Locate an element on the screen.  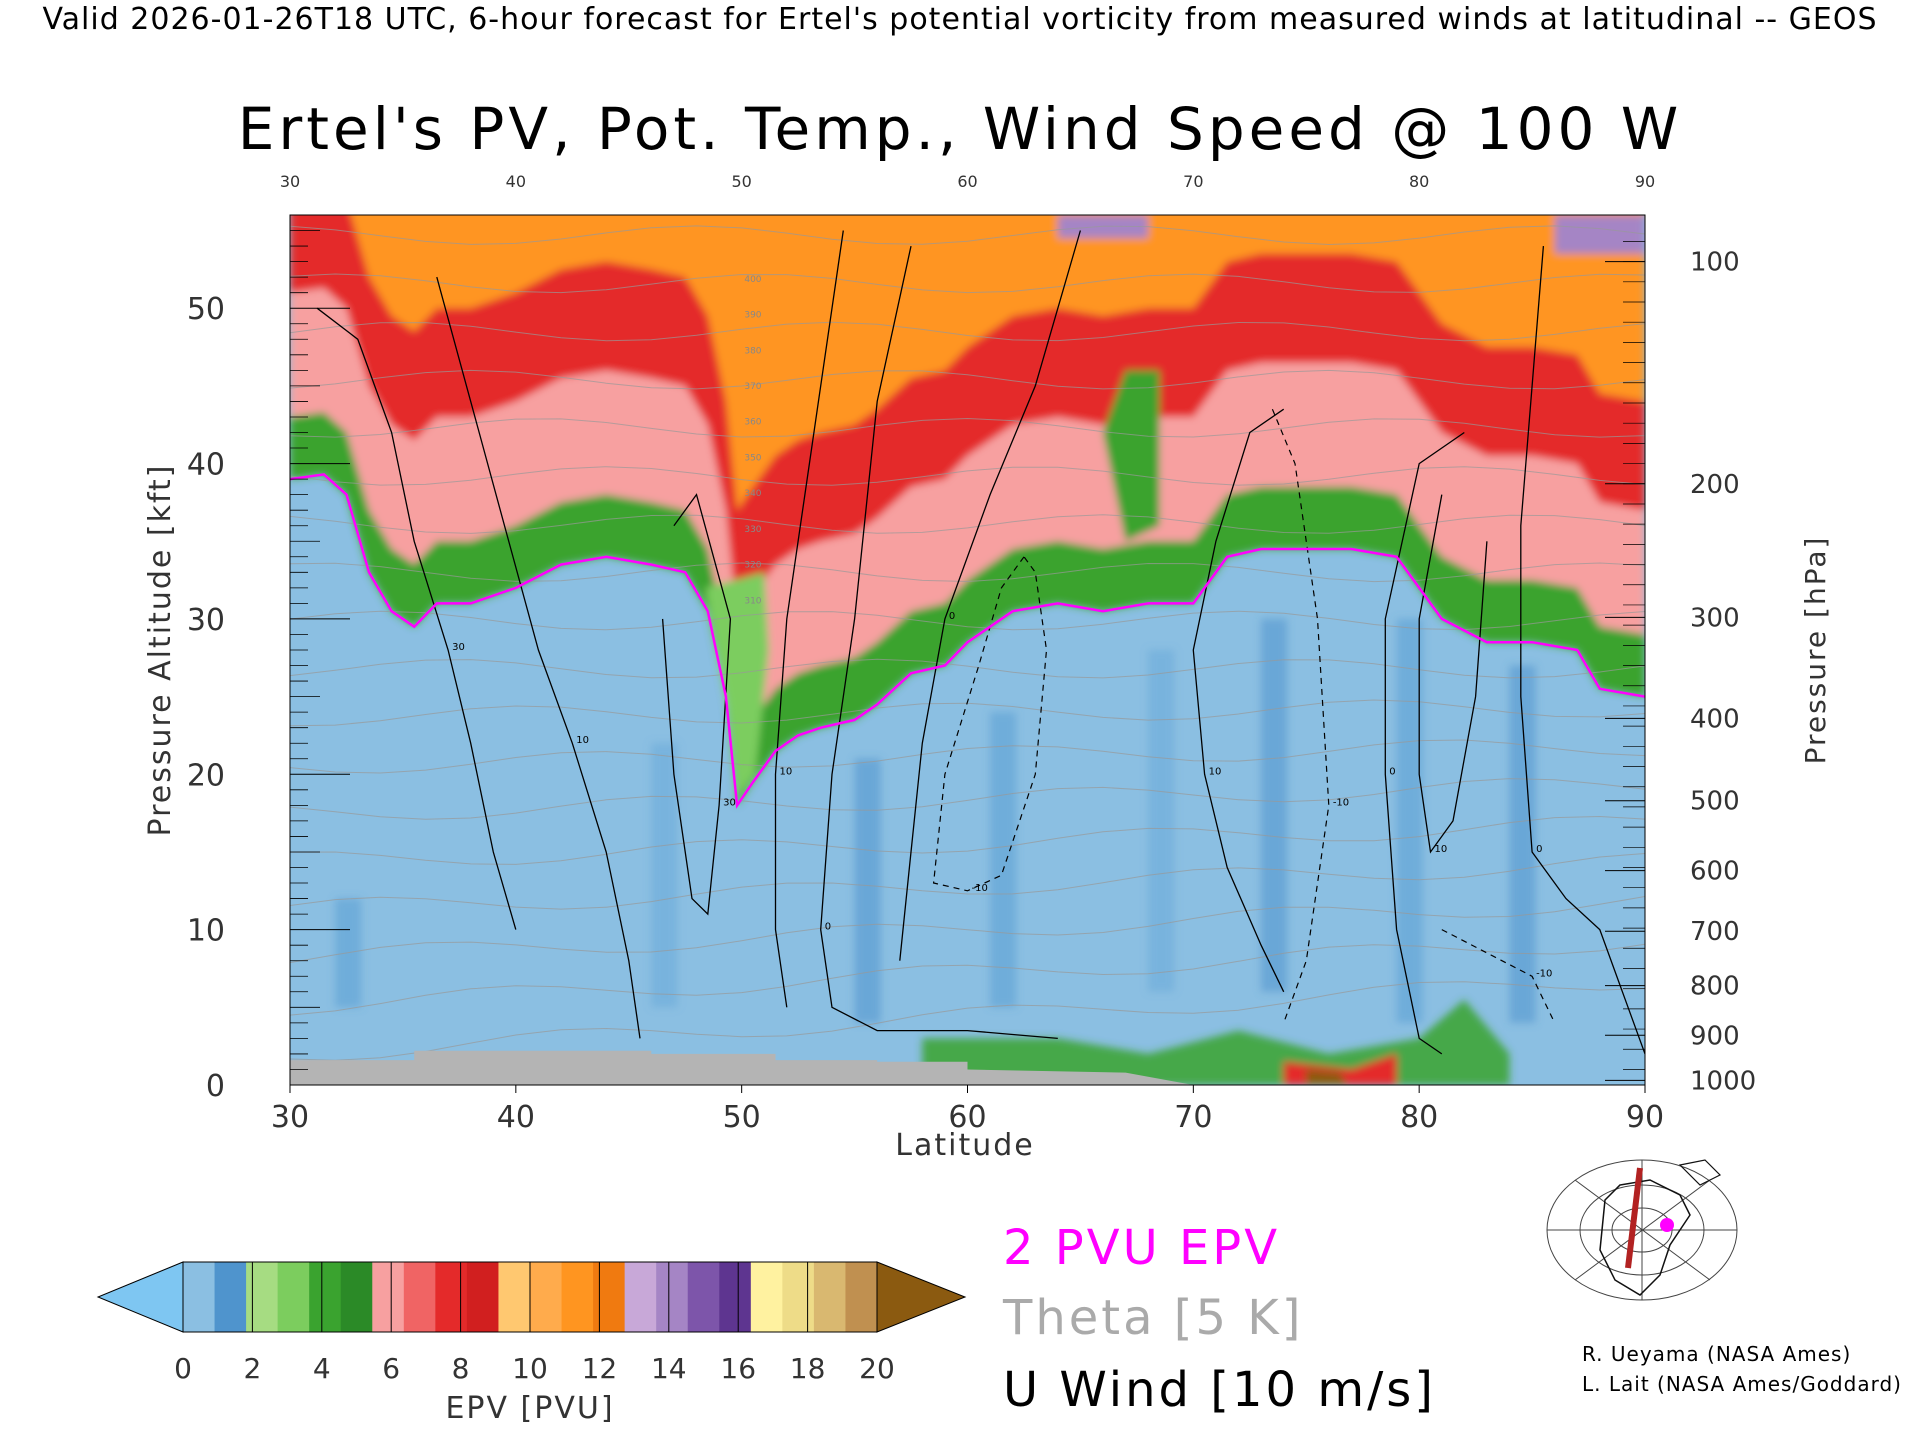
u-wind-label-9: 10 is located at coordinates (1440, 849).